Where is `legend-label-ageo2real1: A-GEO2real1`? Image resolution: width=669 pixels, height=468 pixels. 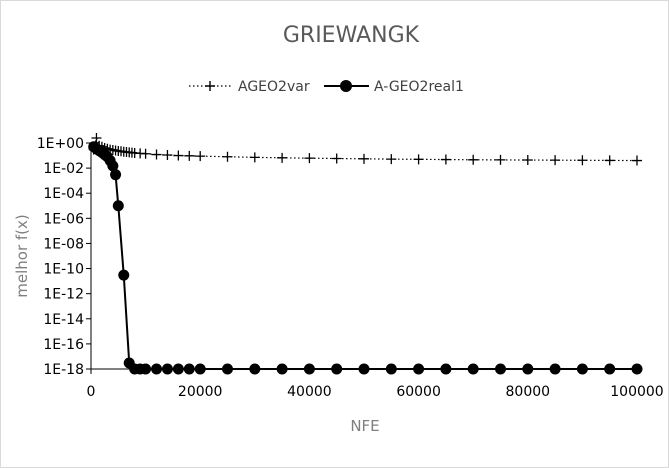 legend-label-ageo2real1: A-GEO2real1 is located at coordinates (419, 87).